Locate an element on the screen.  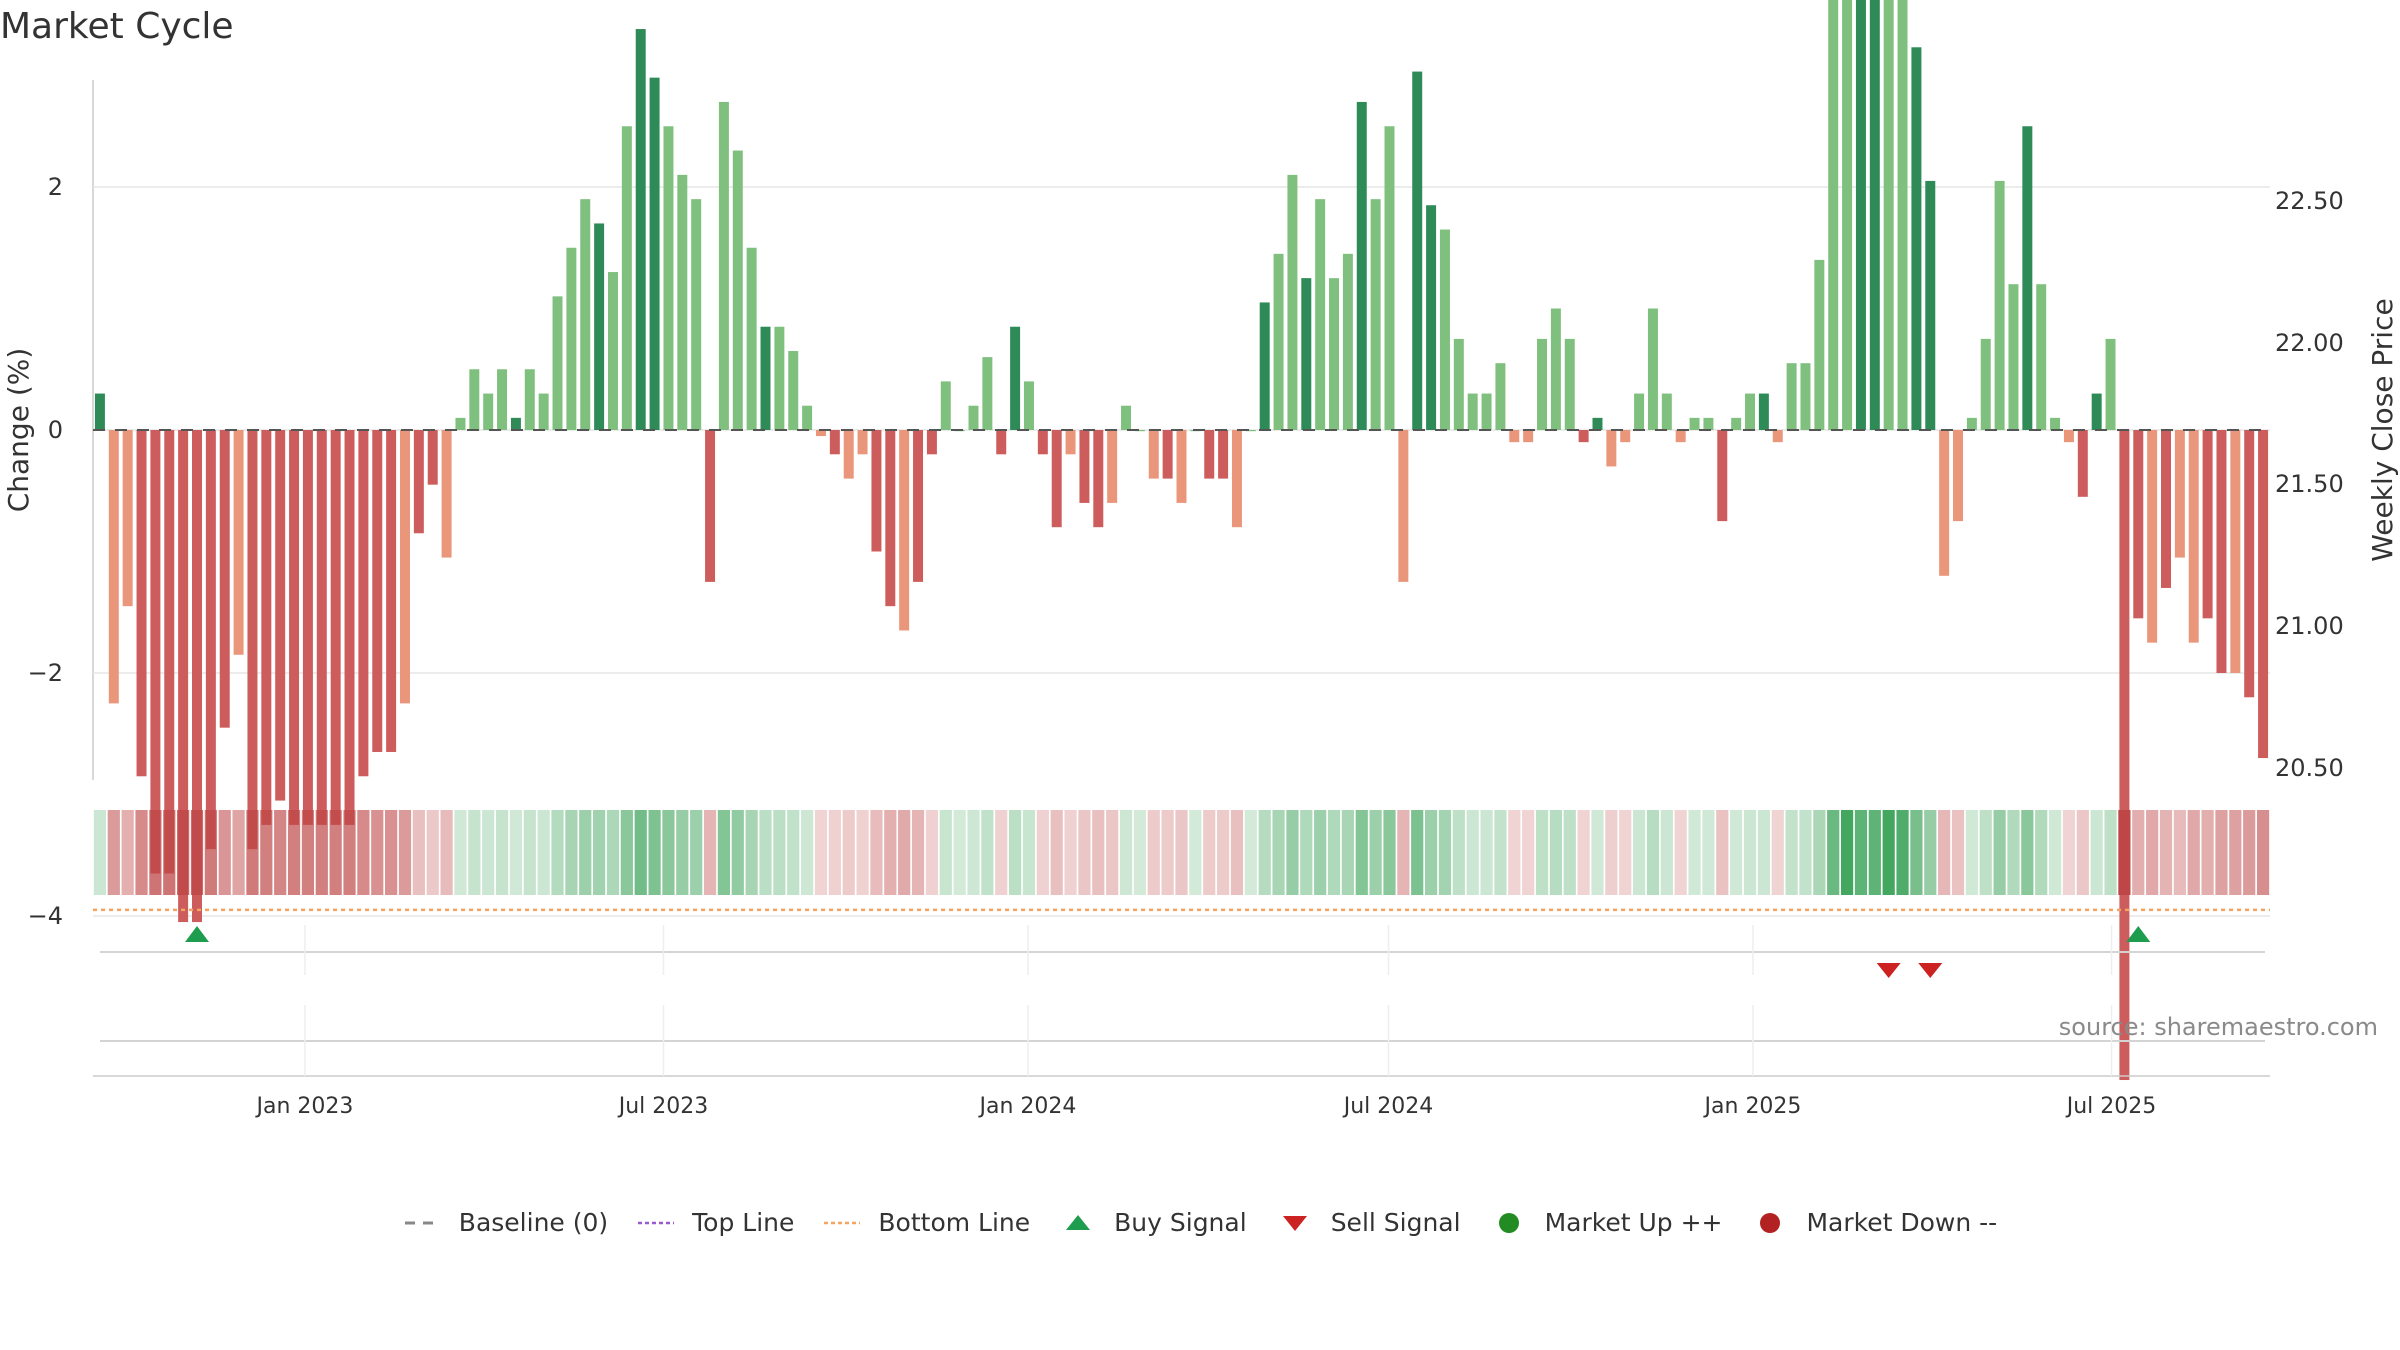
x-tick-label: Jul 2024 is located at coordinates (1388, 1106).